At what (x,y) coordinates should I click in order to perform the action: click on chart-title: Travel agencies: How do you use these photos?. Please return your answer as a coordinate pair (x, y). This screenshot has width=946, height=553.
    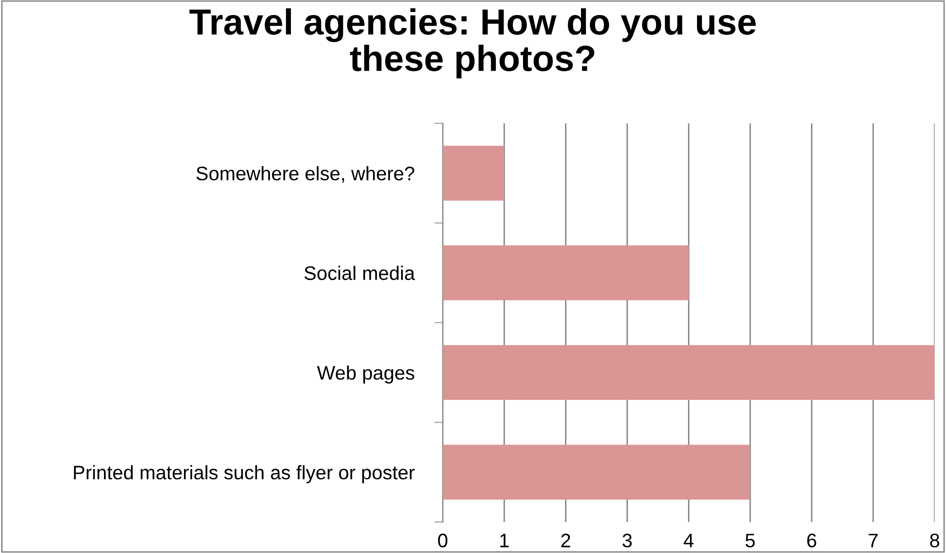
    Looking at the image, I should click on (472, 43).